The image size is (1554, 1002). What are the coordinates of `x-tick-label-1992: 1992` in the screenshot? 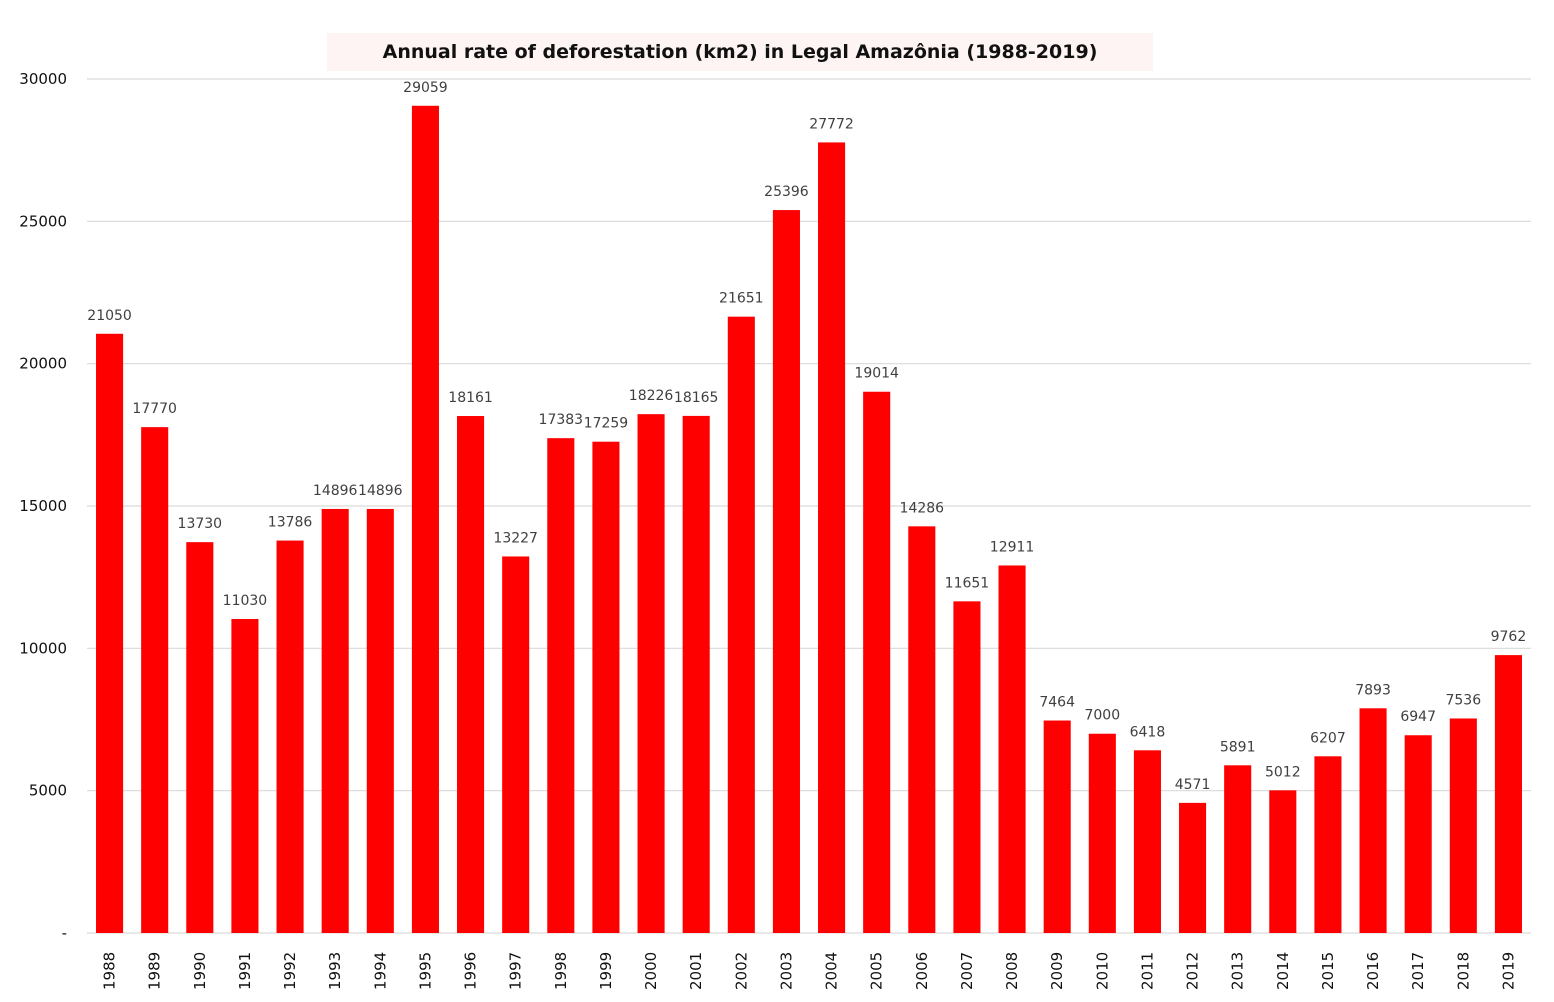 It's located at (290, 971).